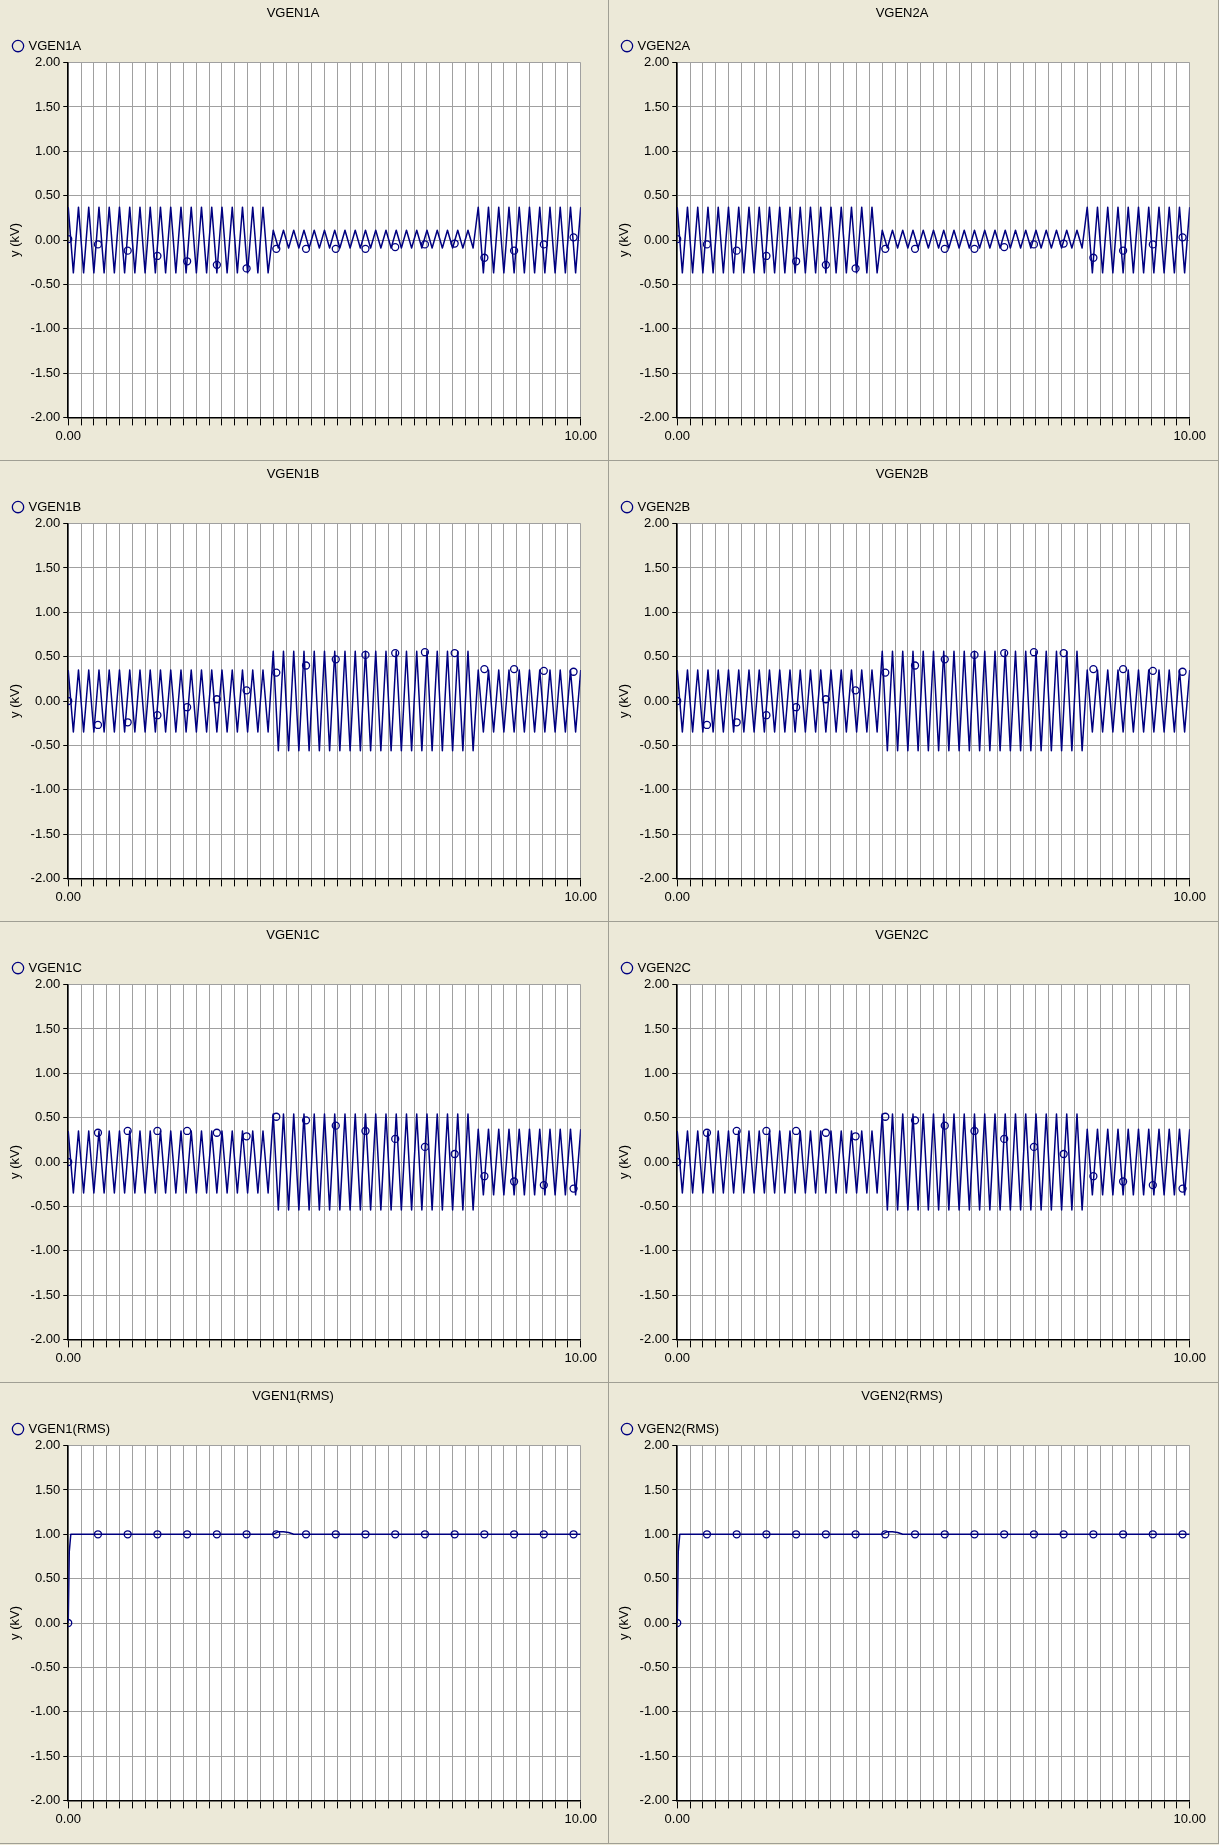 This screenshot has height=1845, width=1219. What do you see at coordinates (902, 935) in the screenshot?
I see `chart-title: VGEN2C` at bounding box center [902, 935].